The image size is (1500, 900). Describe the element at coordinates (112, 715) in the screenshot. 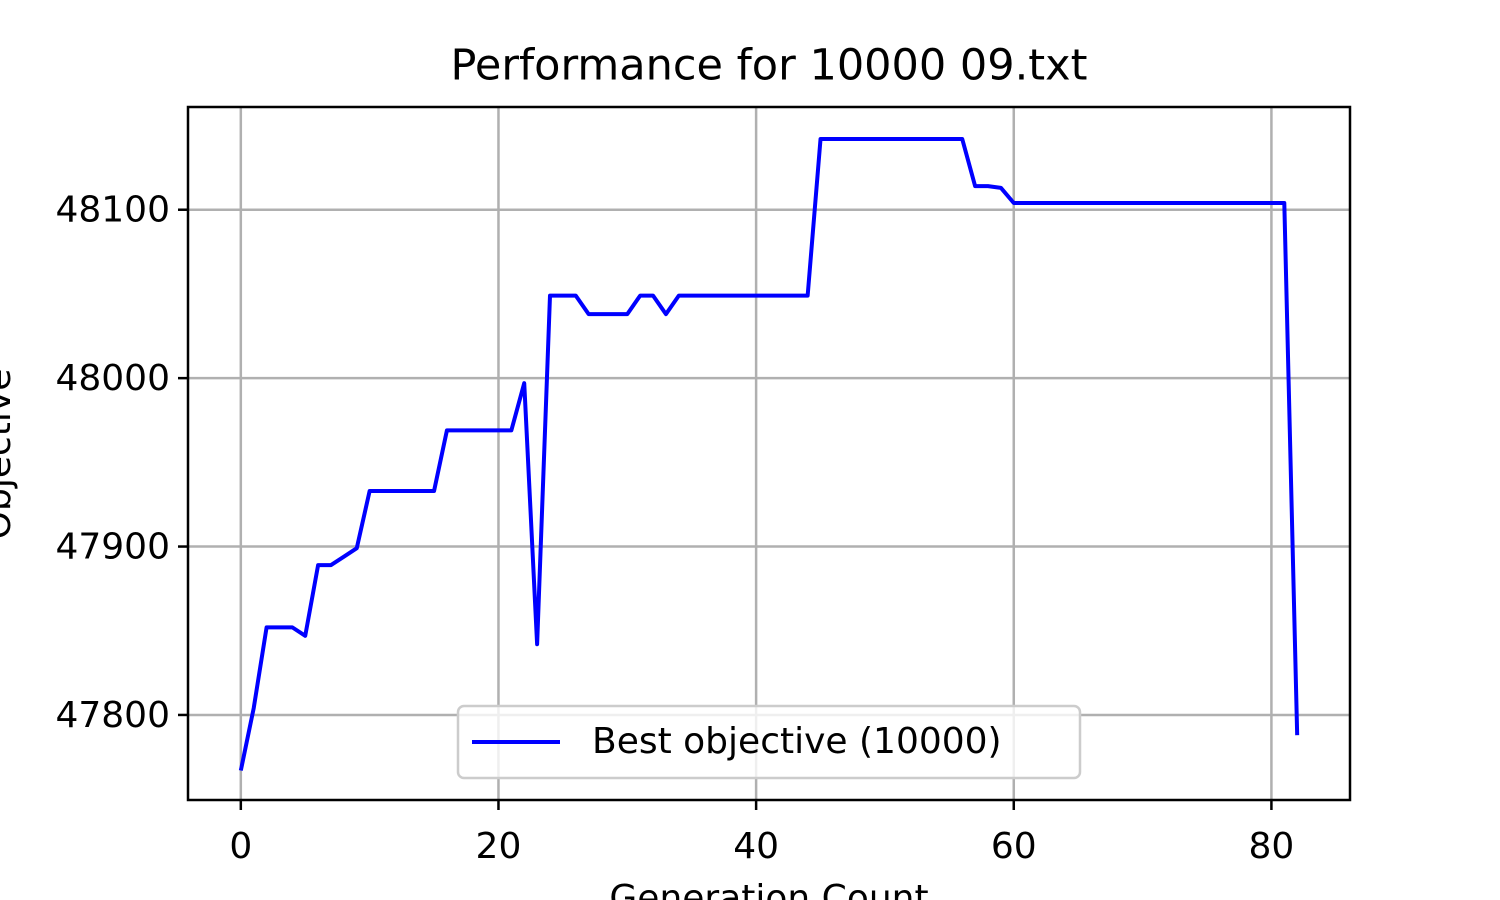

I see `y-tick-label: 47800` at that location.